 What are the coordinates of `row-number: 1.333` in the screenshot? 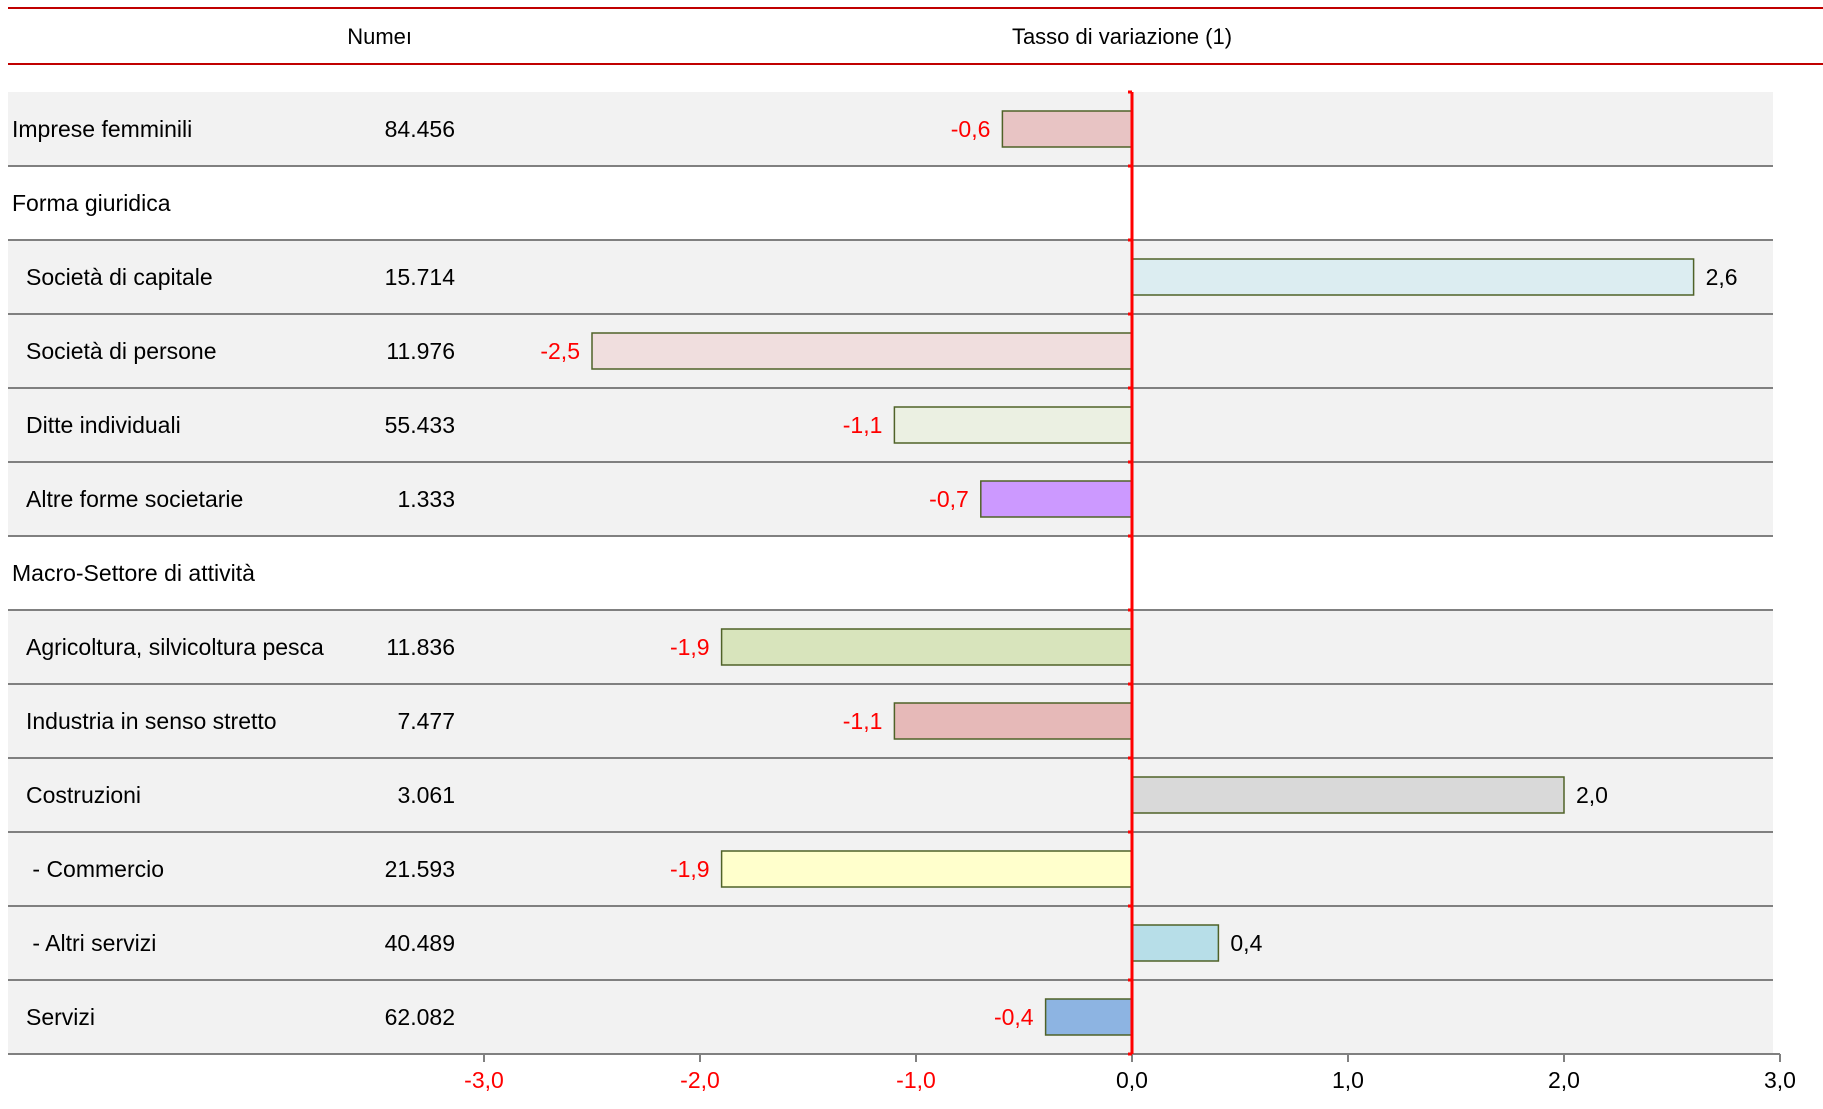 It's located at (426, 499).